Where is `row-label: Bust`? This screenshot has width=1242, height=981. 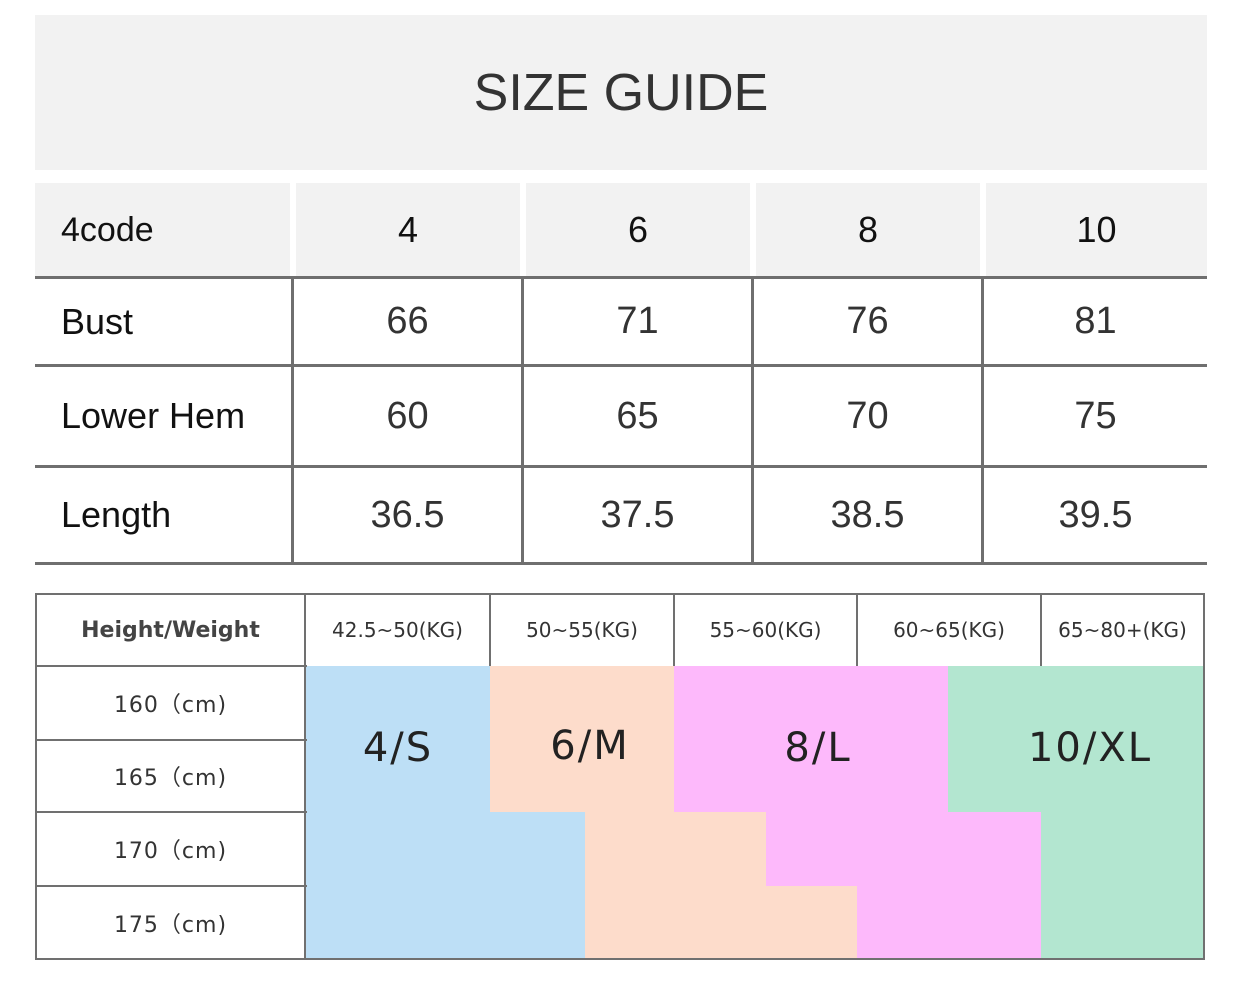 row-label: Bust is located at coordinates (97, 321).